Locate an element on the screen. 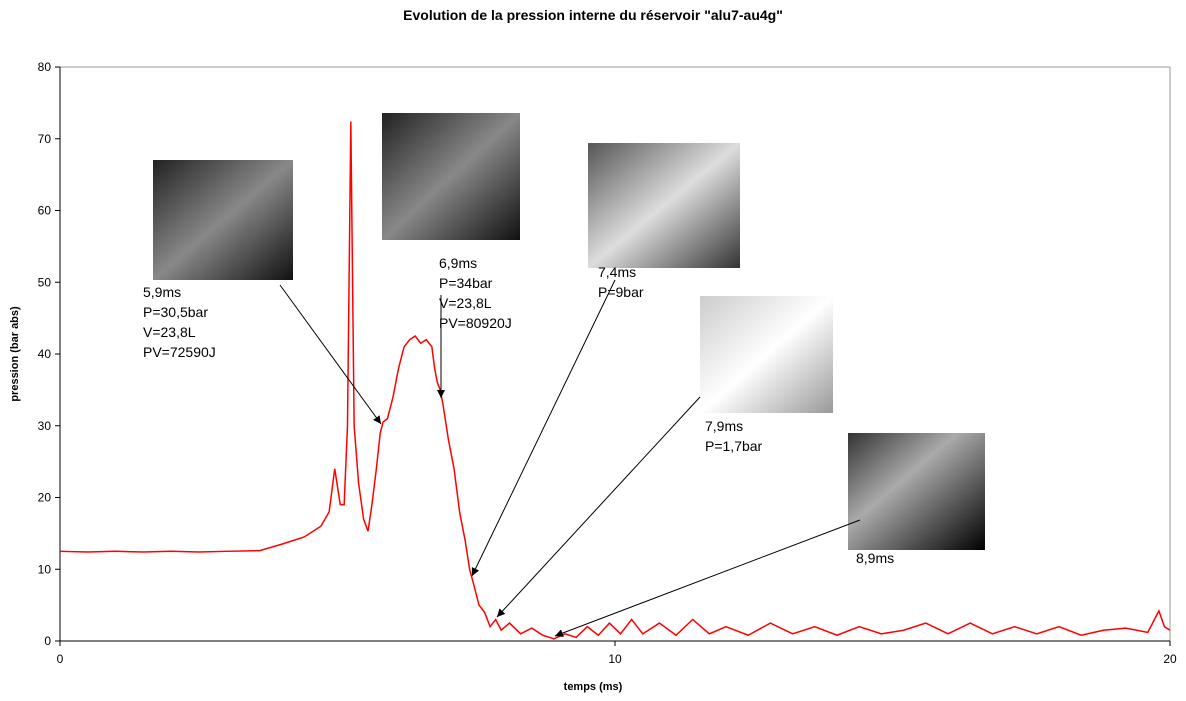  y-tick-label: 70 is located at coordinates (45, 139).